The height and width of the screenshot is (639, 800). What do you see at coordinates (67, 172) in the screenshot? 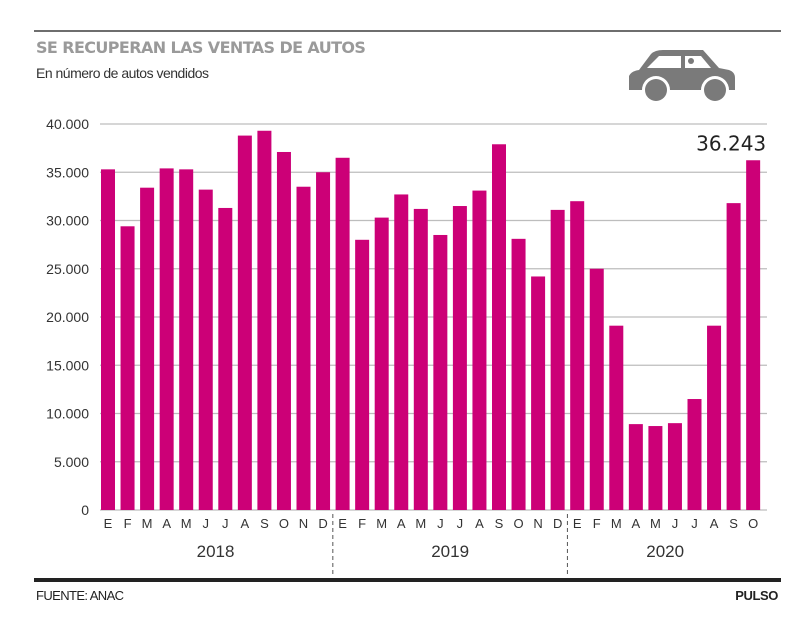
I see `y-tick-label: 35.000` at bounding box center [67, 172].